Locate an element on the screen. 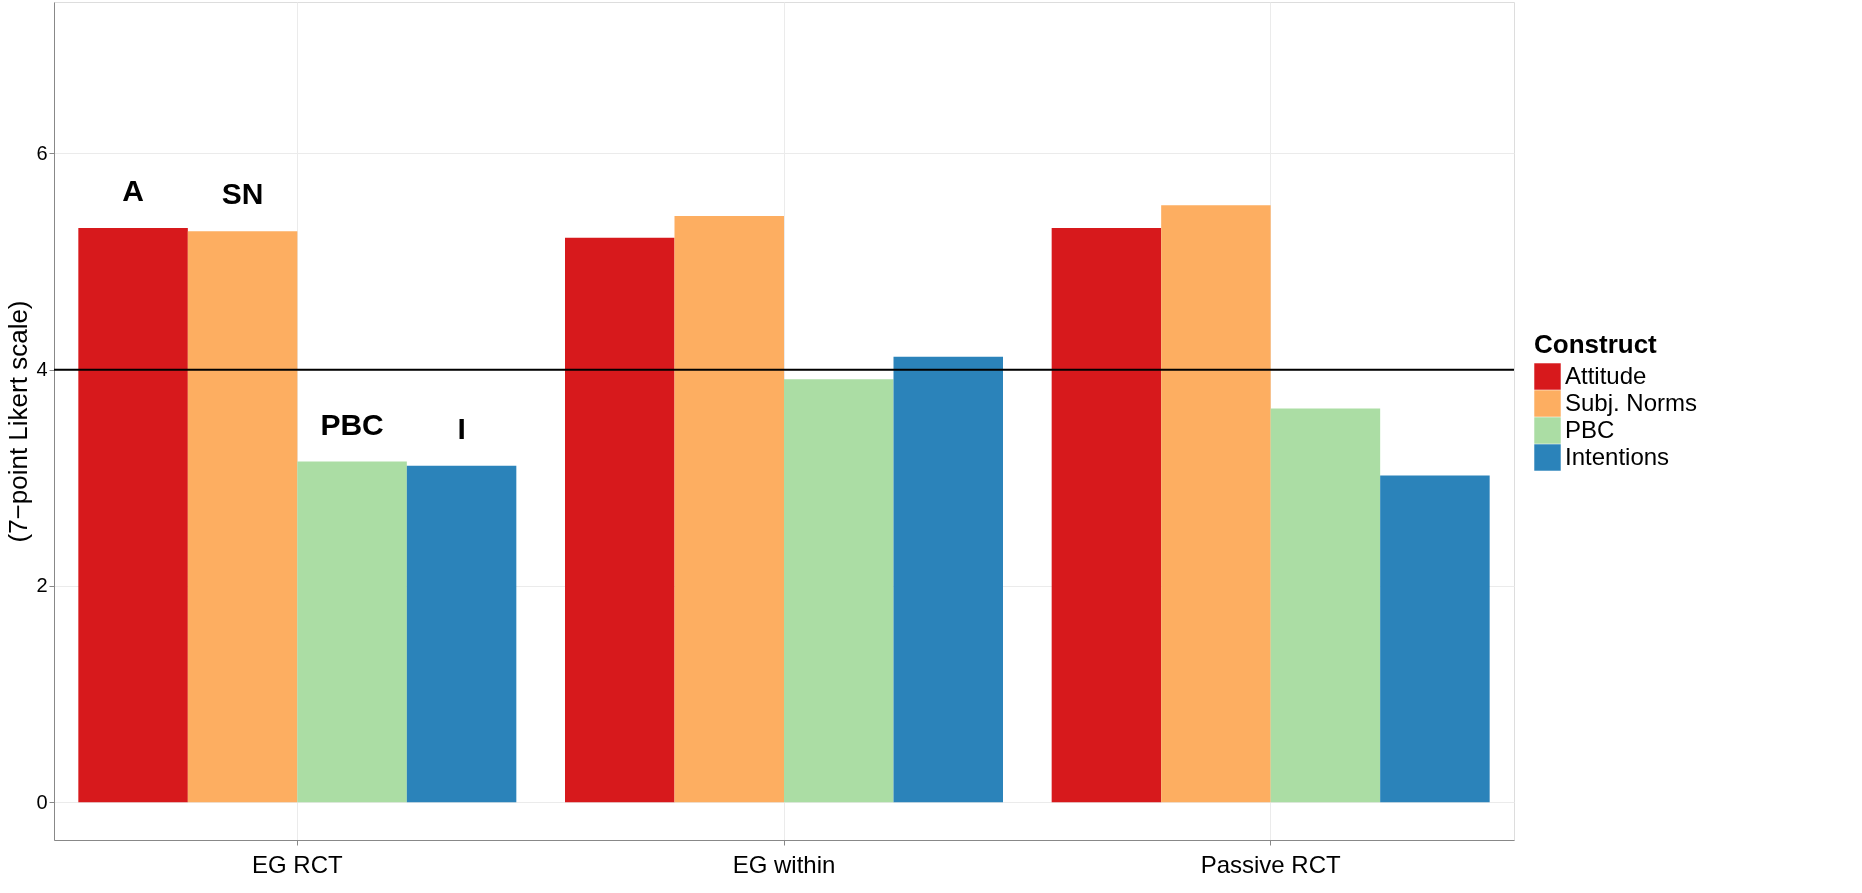 The image size is (1862, 893). y-axis-title: (7−point Likert scale) is located at coordinates (18, 421).